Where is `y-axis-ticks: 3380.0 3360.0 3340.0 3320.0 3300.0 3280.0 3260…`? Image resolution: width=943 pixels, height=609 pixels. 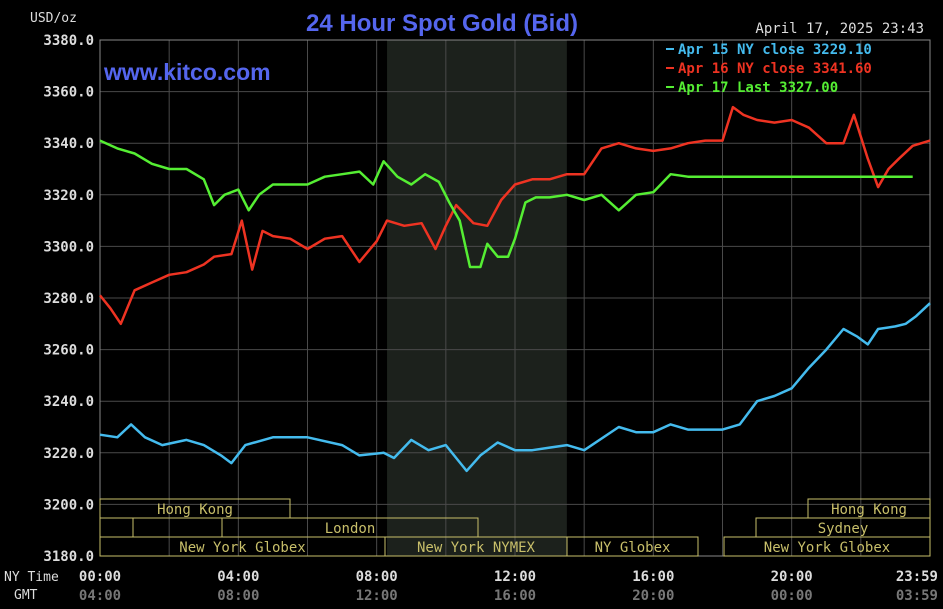
y-axis-ticks: 3380.0 3360.0 3340.0 3320.0 3300.0 3280.0 3260… is located at coordinates (68, 299).